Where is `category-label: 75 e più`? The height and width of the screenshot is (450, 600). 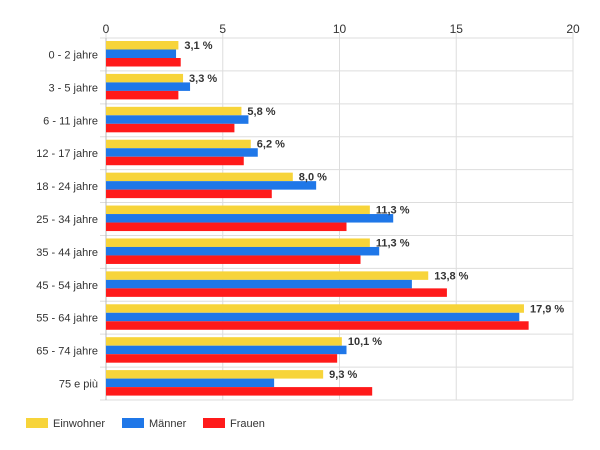
category-label: 75 e più is located at coordinates (78, 385).